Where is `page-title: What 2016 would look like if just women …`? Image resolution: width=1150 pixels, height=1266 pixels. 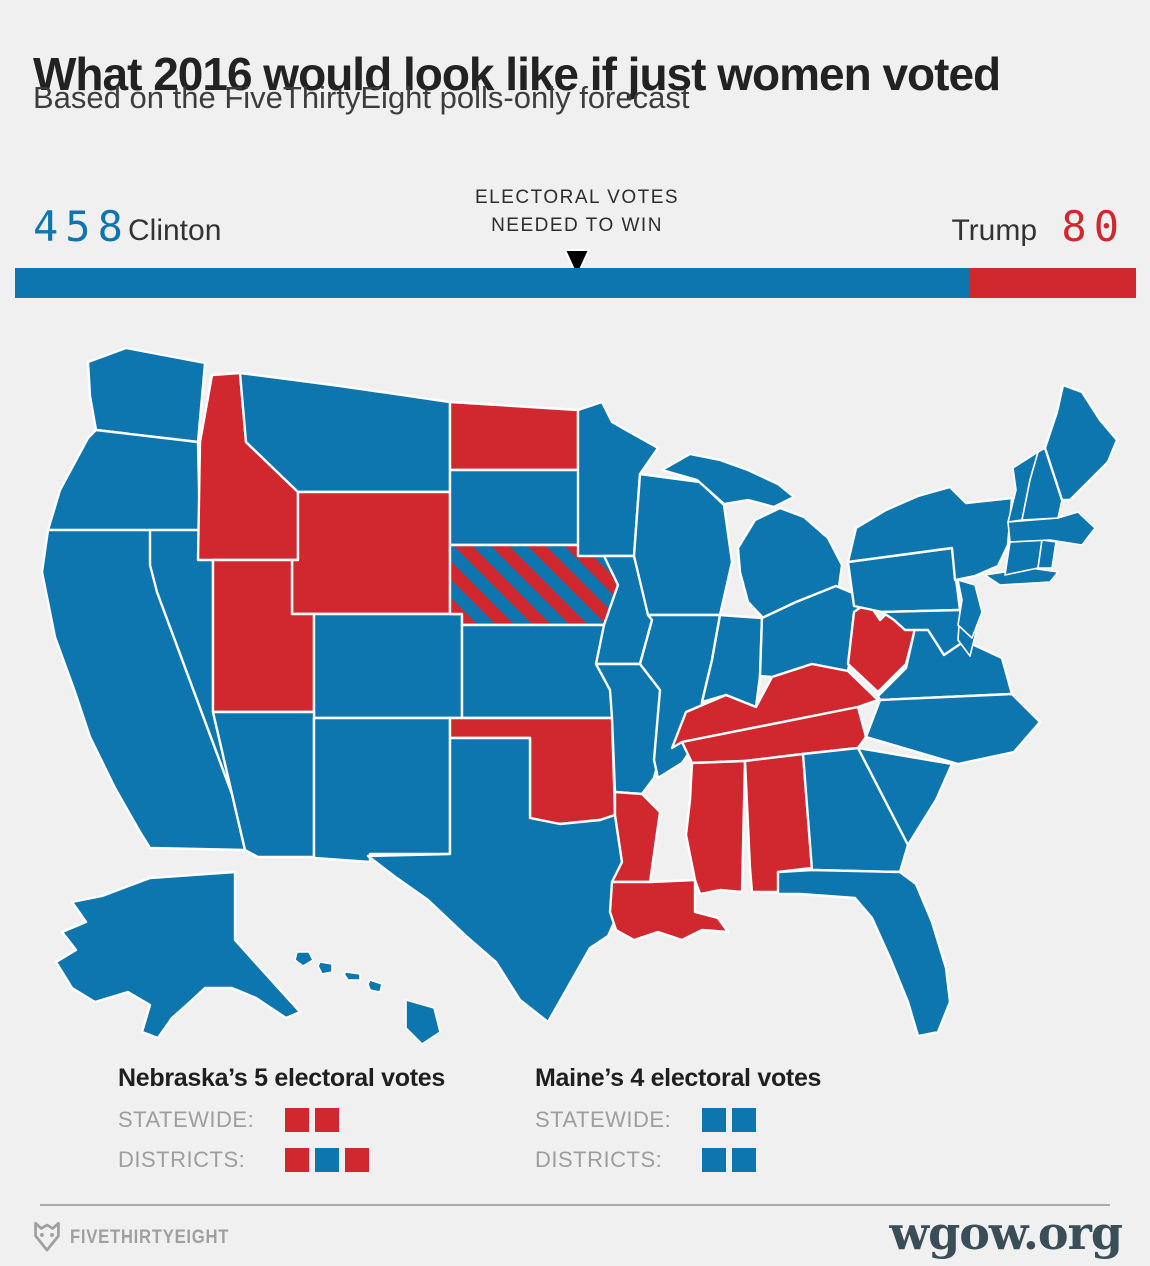 page-title: What 2016 would look like if just women … is located at coordinates (517, 73).